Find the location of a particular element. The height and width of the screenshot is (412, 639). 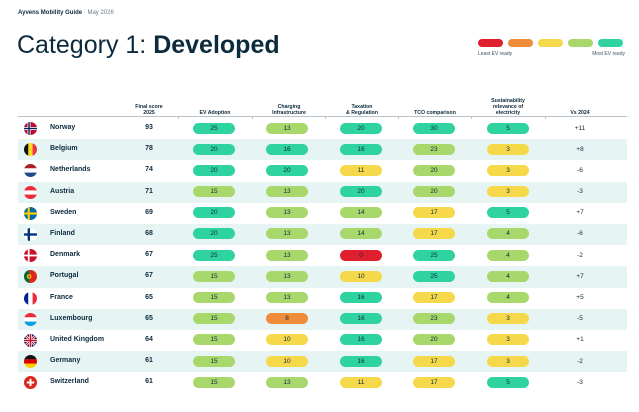

finland-flag-icon is located at coordinates (30, 234).